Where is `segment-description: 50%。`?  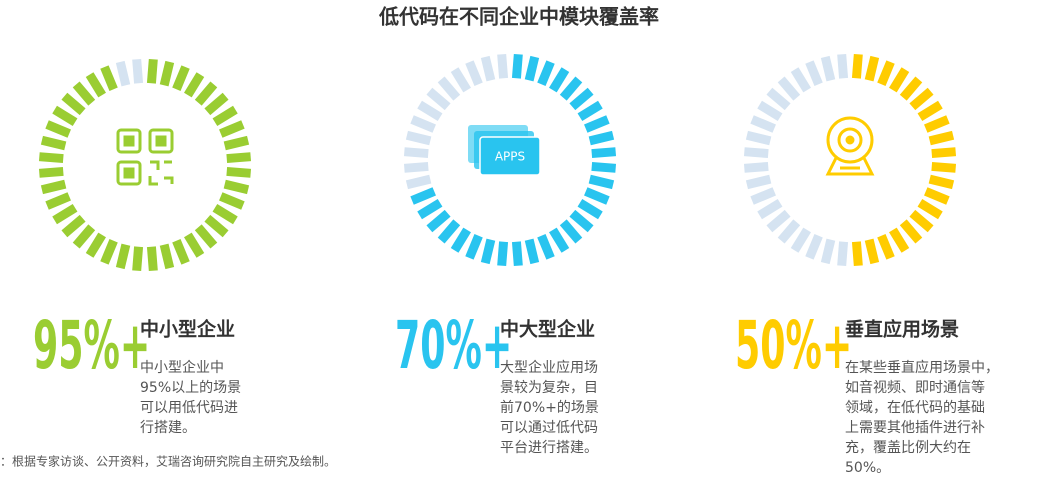 segment-description: 50%。 is located at coordinates (867, 468).